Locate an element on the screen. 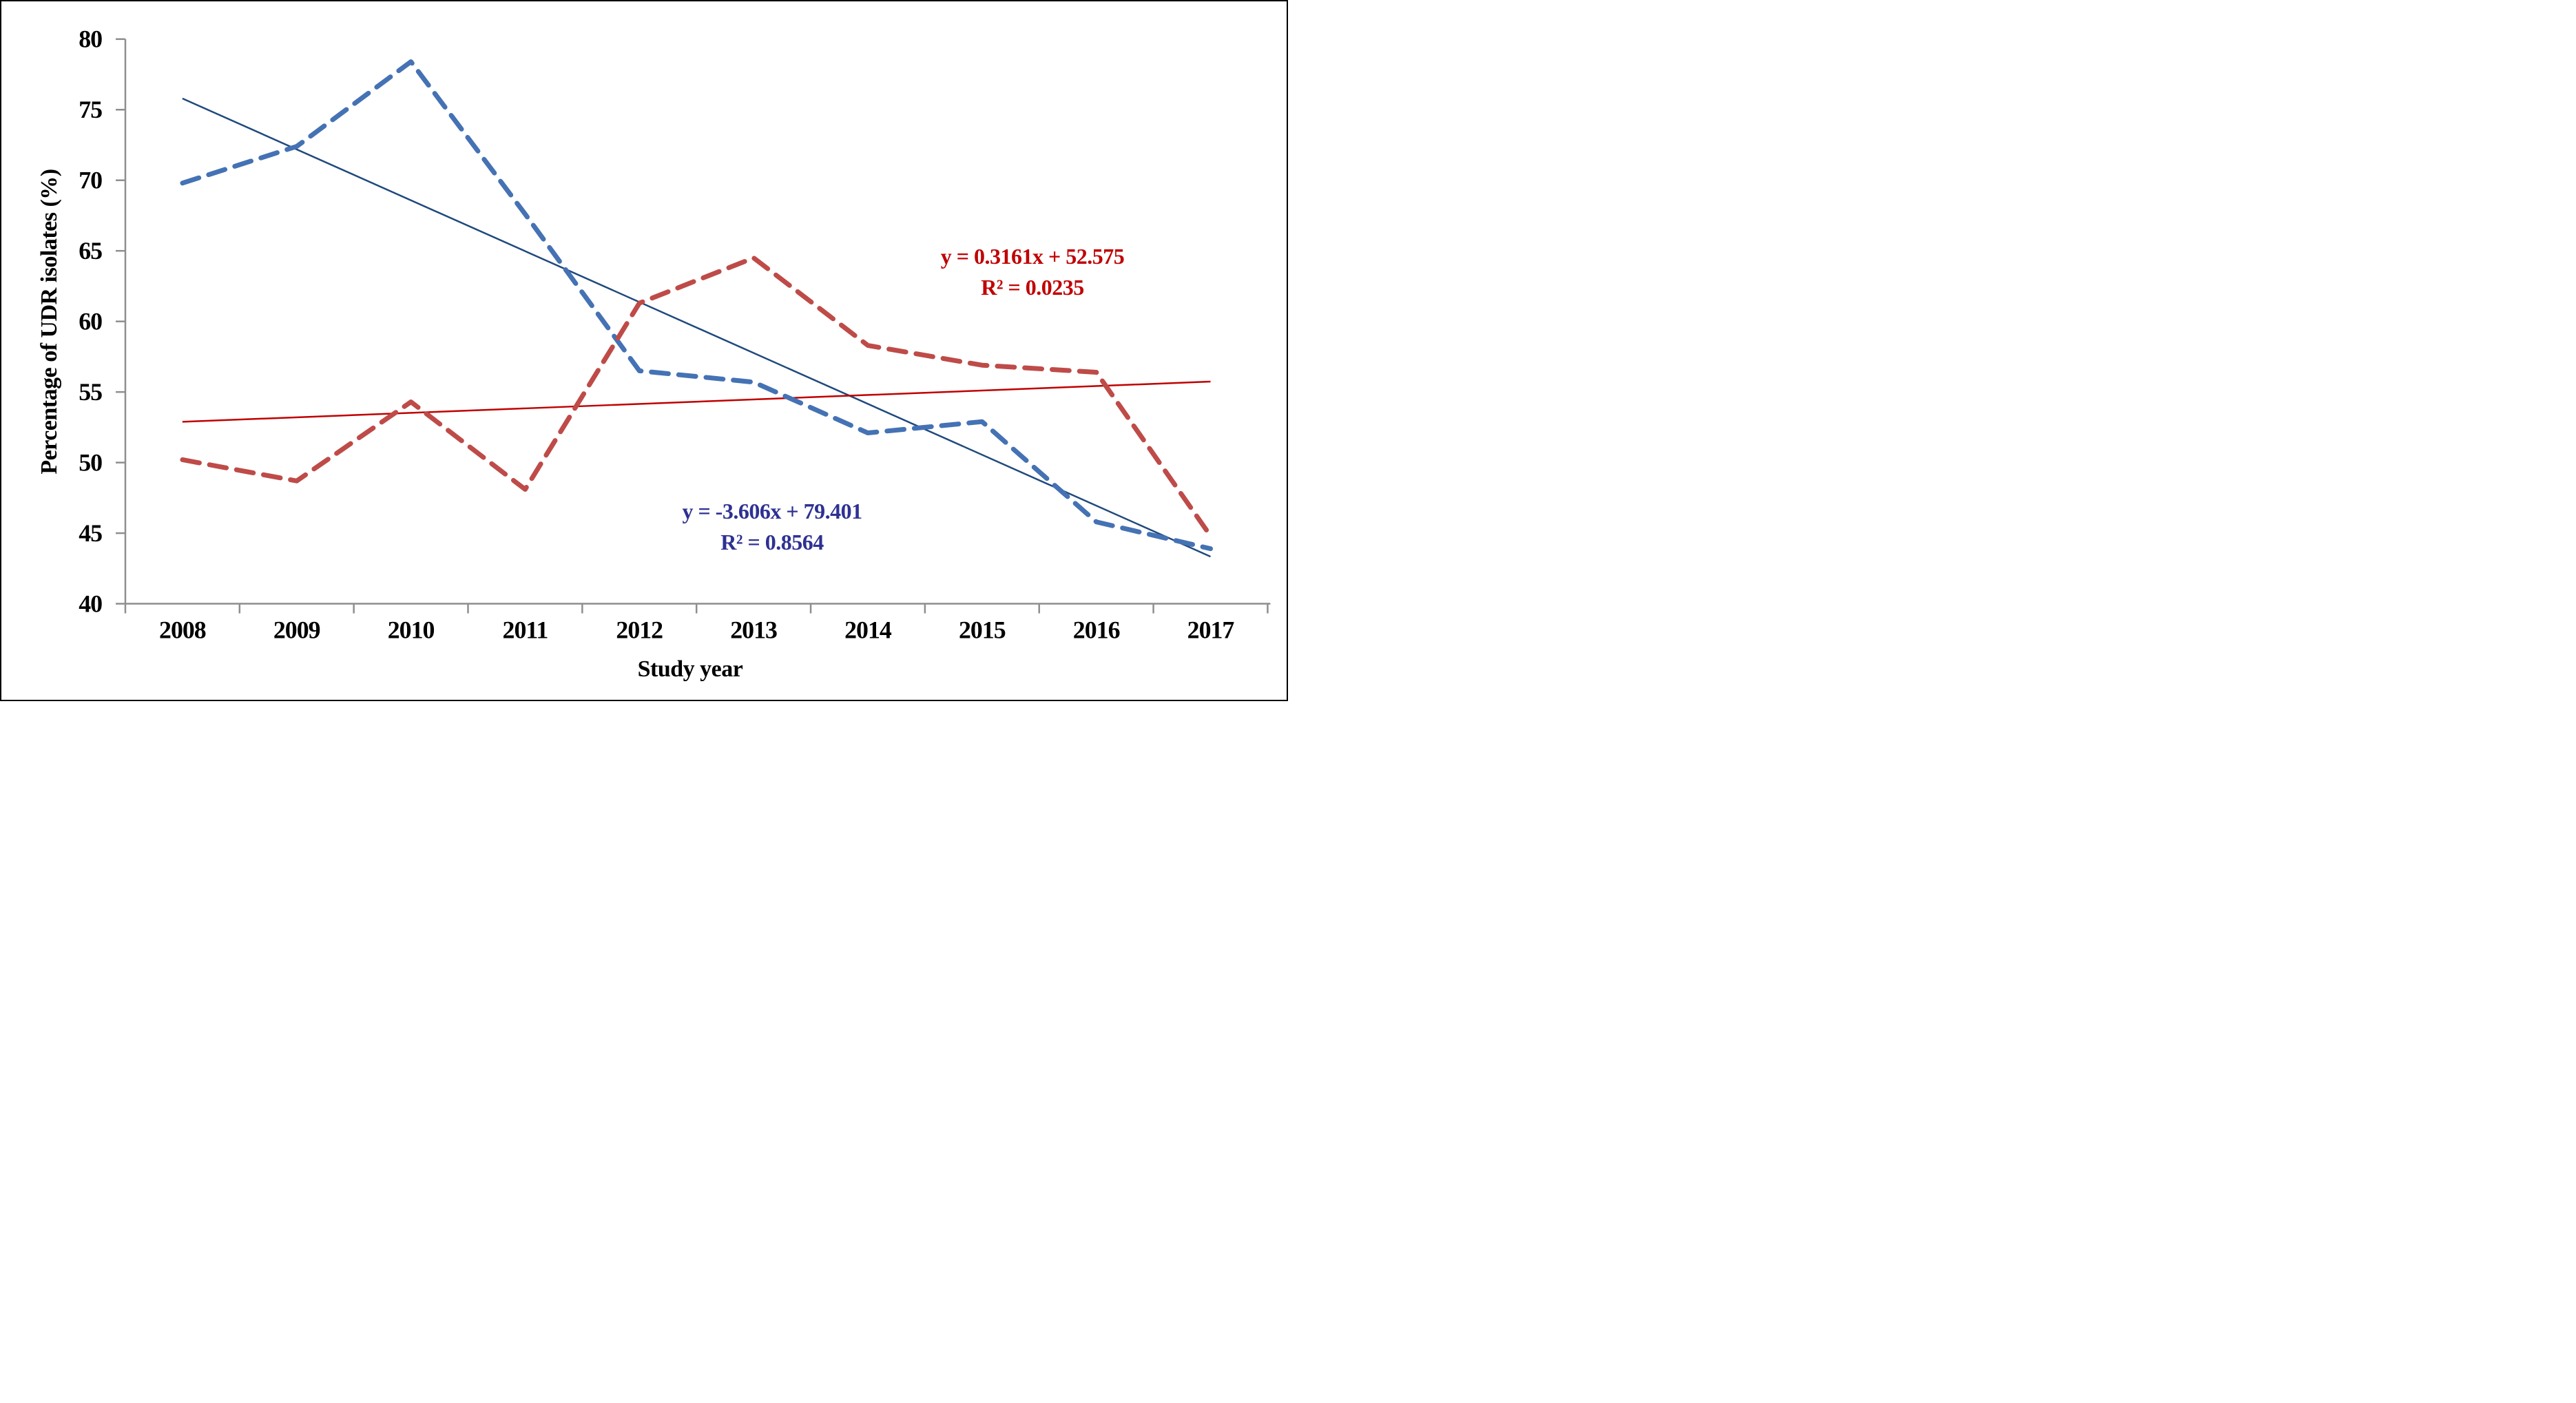 This screenshot has height=1403, width=2576. y-tick-label: 60 is located at coordinates (91, 321).